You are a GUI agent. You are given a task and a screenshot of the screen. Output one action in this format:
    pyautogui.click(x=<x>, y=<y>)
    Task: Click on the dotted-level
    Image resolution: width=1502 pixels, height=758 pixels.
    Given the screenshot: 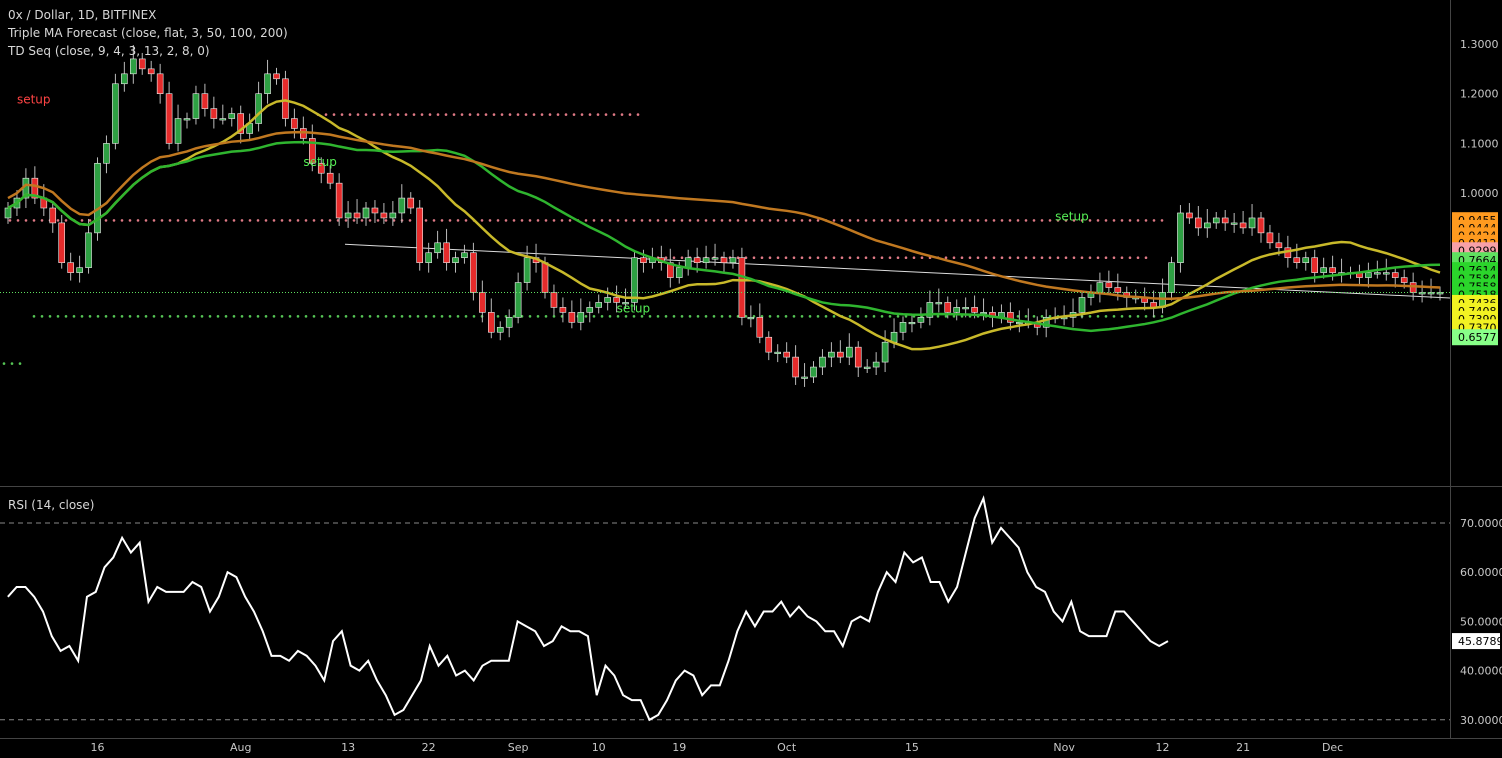 What is the action you would take?
    pyautogui.click(x=598, y=316)
    